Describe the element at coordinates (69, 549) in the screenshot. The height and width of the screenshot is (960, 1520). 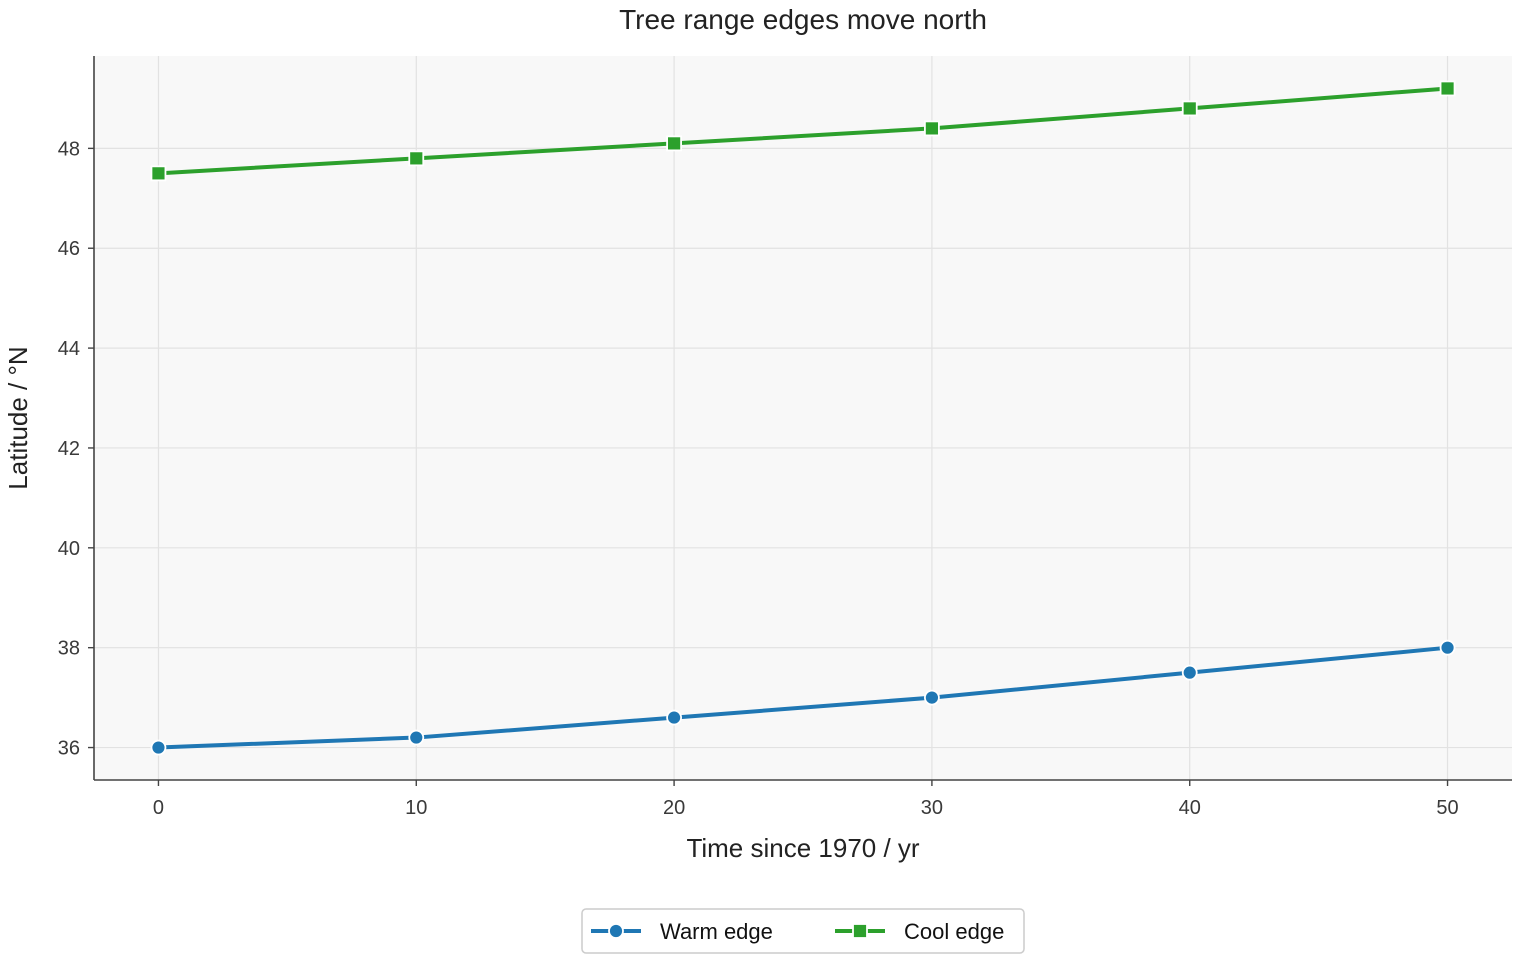
I see `y-tick-label: 40` at that location.